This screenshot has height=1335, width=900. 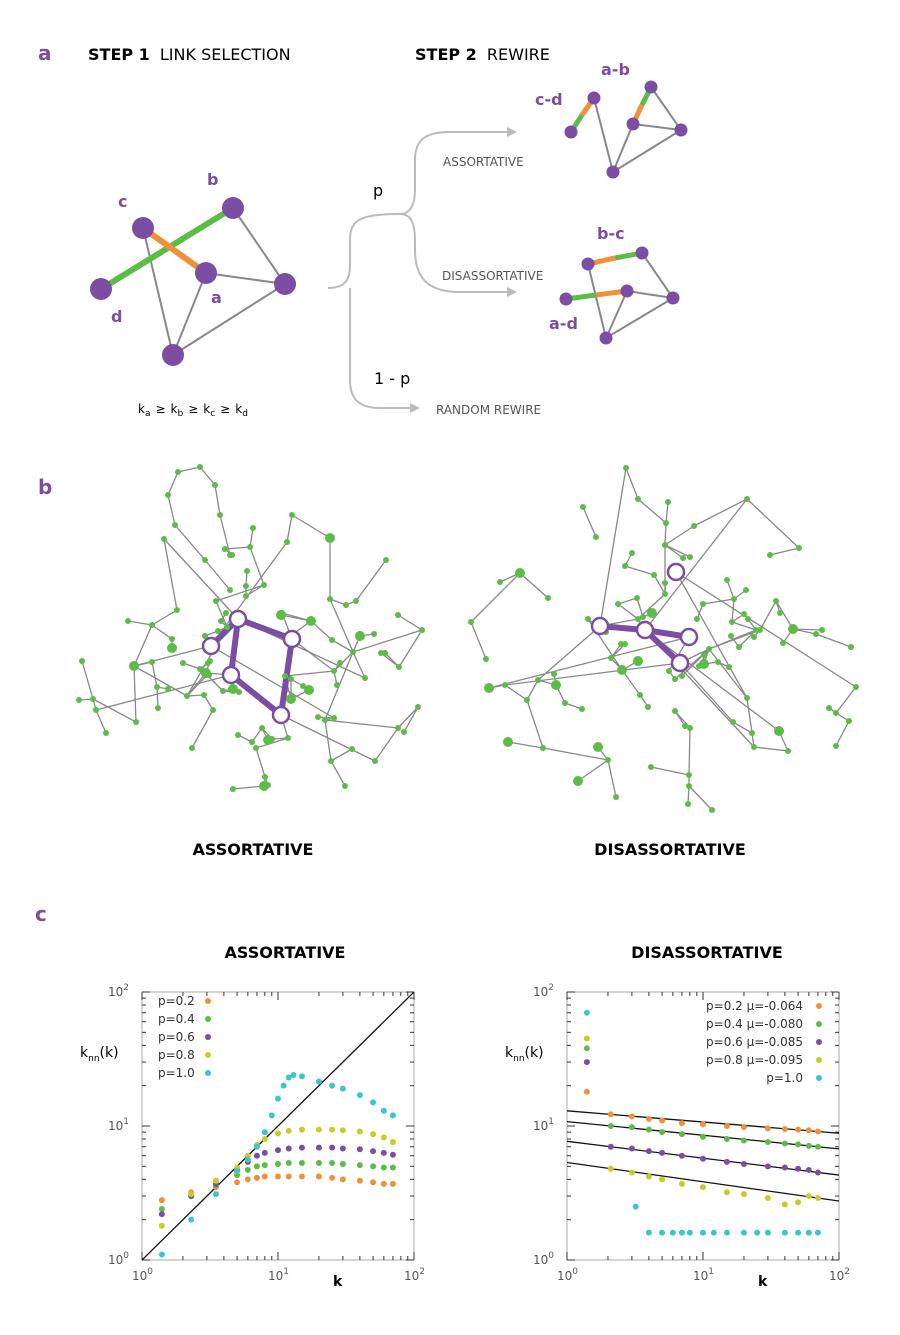 I want to click on disassortative-branch-label: DISASSORTATIVE, so click(x=492, y=276).